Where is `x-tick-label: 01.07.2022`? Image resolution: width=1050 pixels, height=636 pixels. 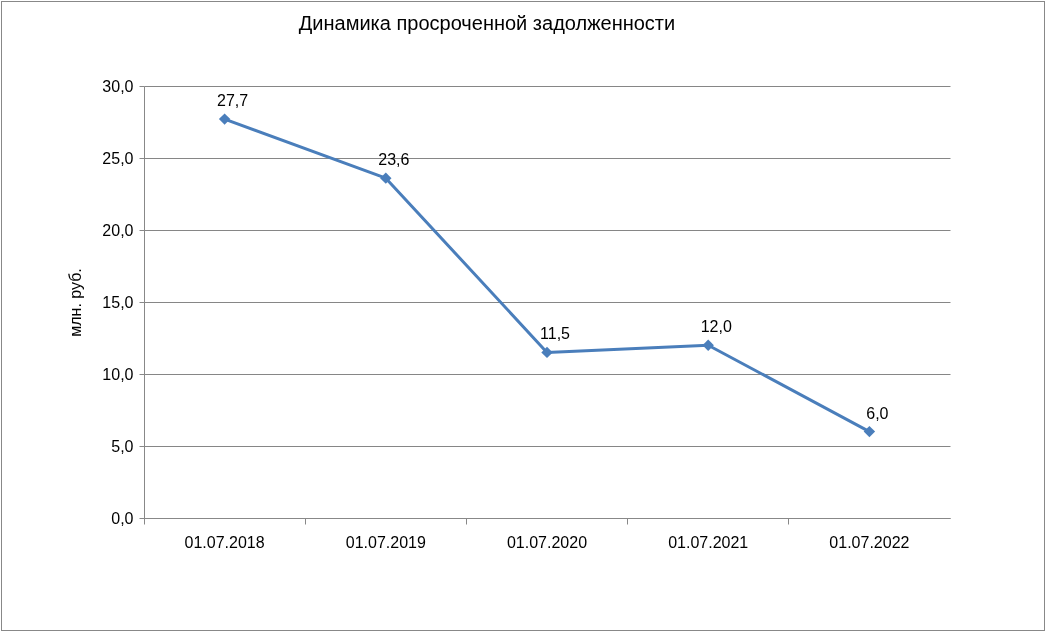 x-tick-label: 01.07.2022 is located at coordinates (869, 542).